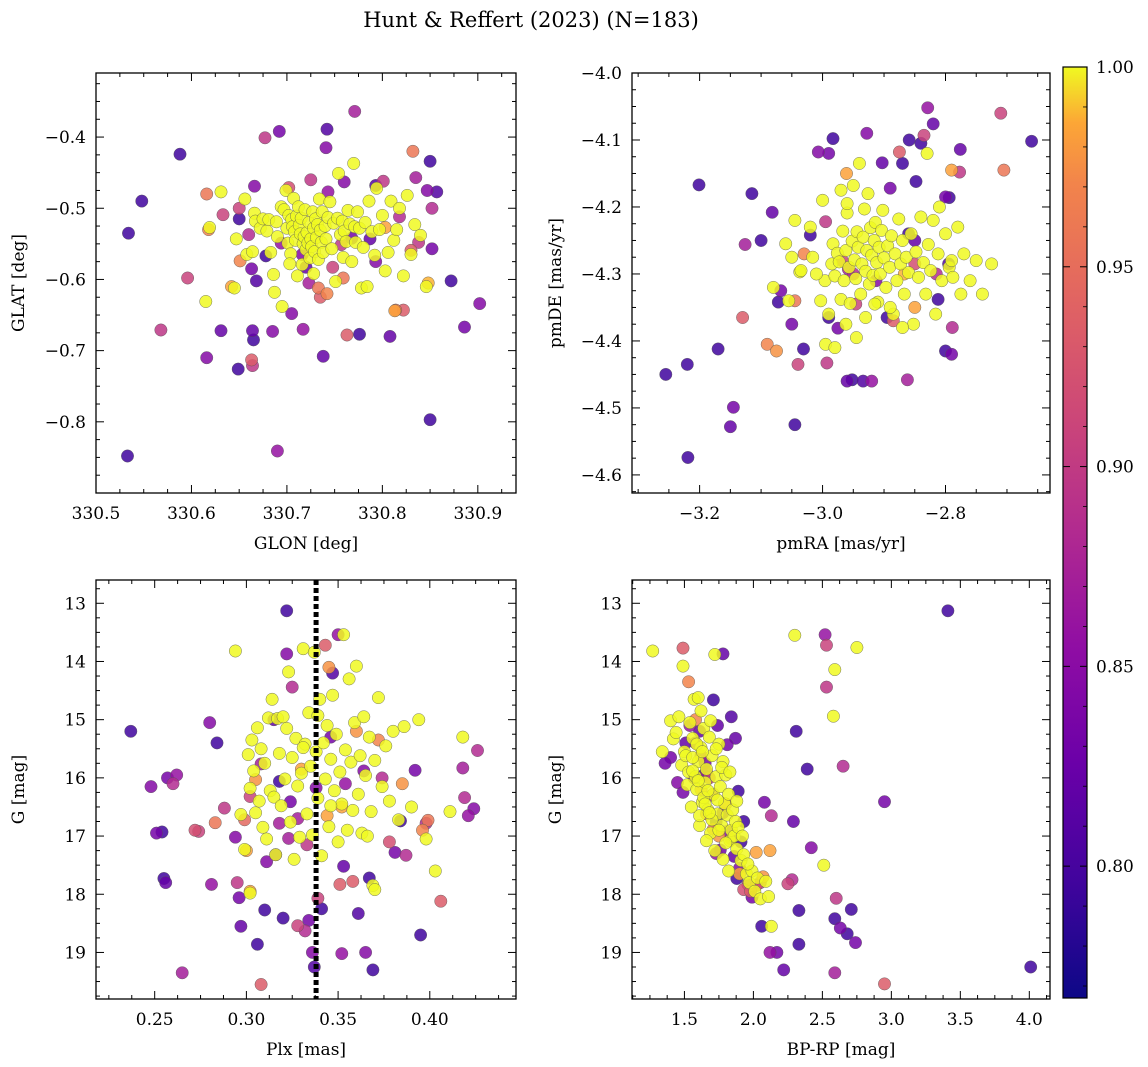 The height and width of the screenshot is (1067, 1148). Describe the element at coordinates (65, 280) in the screenshot. I see `y-tick-label: −0.6` at that location.